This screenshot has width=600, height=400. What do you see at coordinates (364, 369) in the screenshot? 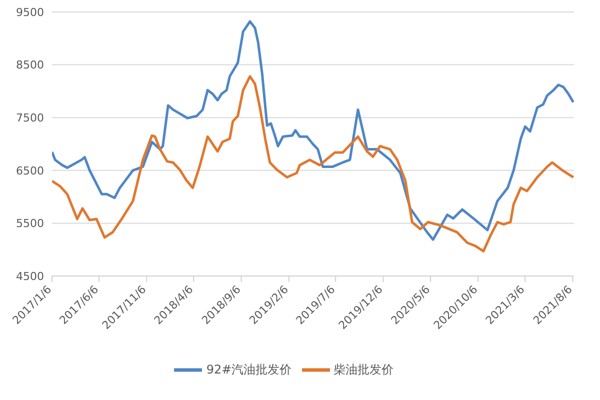
I see `legend-label: 柴油批发价` at bounding box center [364, 369].